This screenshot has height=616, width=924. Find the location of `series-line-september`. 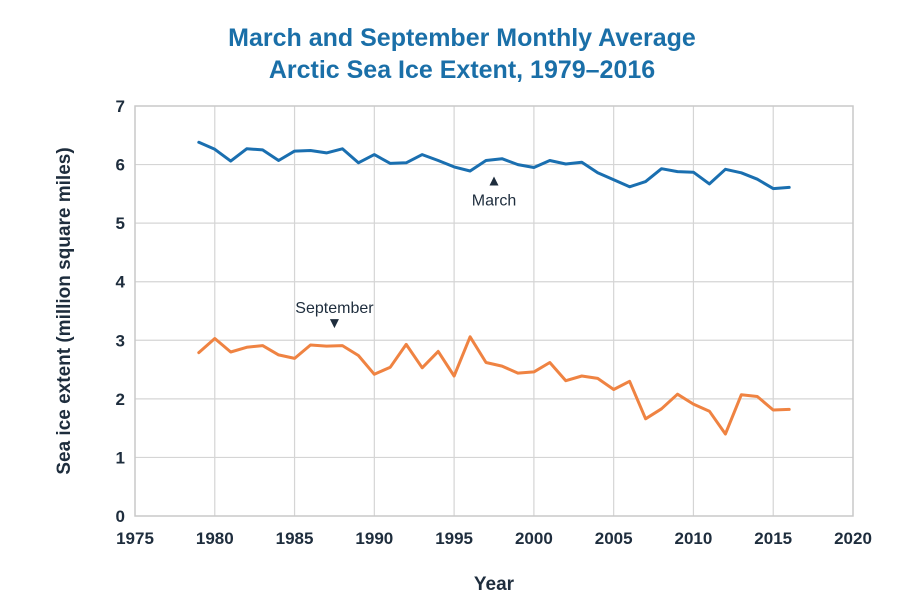

series-line-september is located at coordinates (494, 385).